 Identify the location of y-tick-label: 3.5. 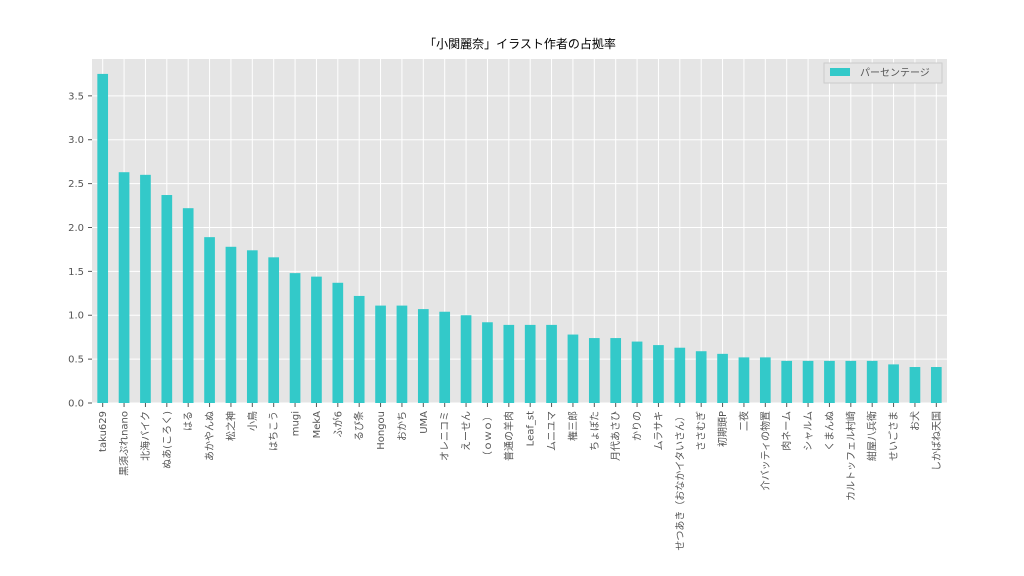
(76, 96).